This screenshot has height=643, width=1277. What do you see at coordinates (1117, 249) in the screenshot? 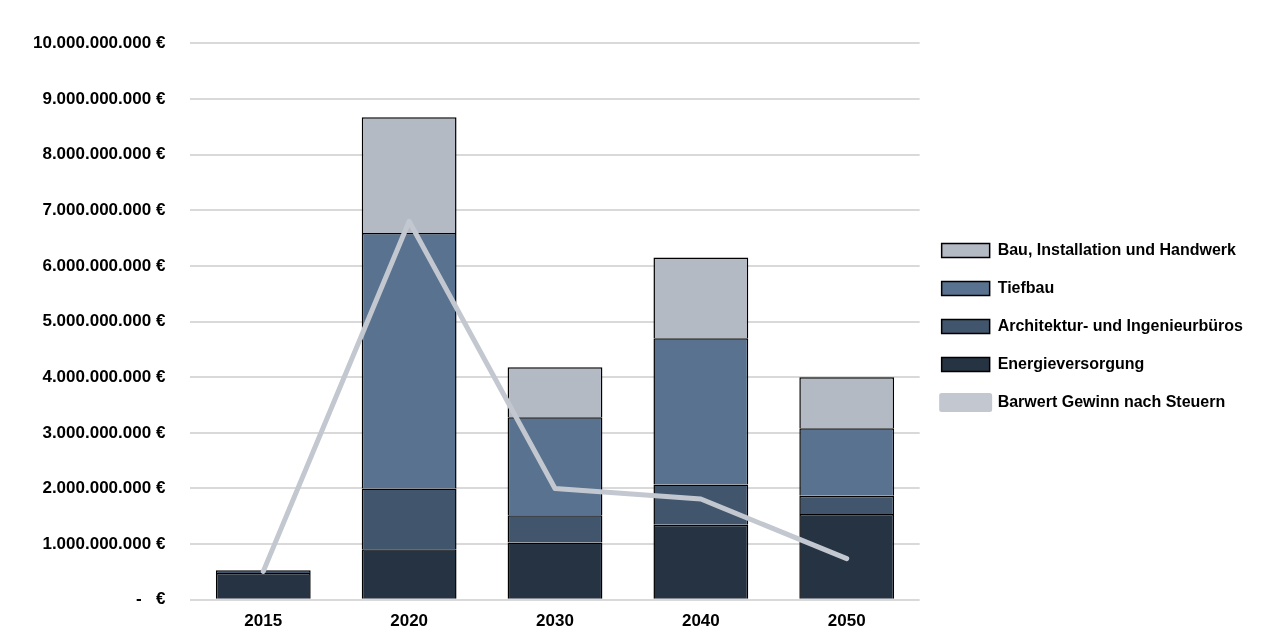
I see `legend-label: Bau, Installation und Handwerk` at bounding box center [1117, 249].